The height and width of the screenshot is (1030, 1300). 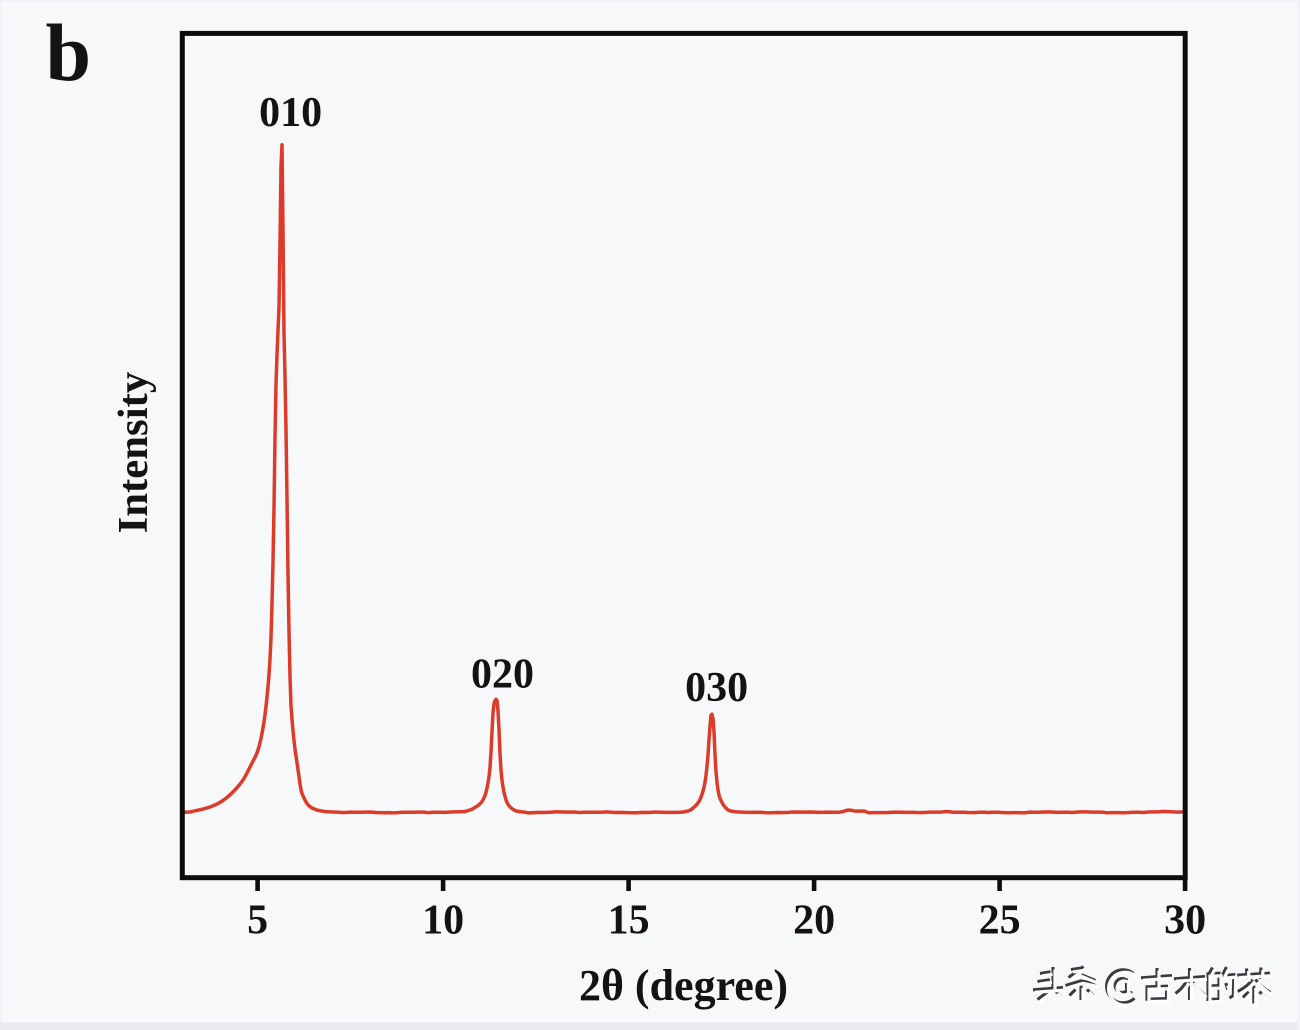 I want to click on svg-text: 30, so click(x=1185, y=921).